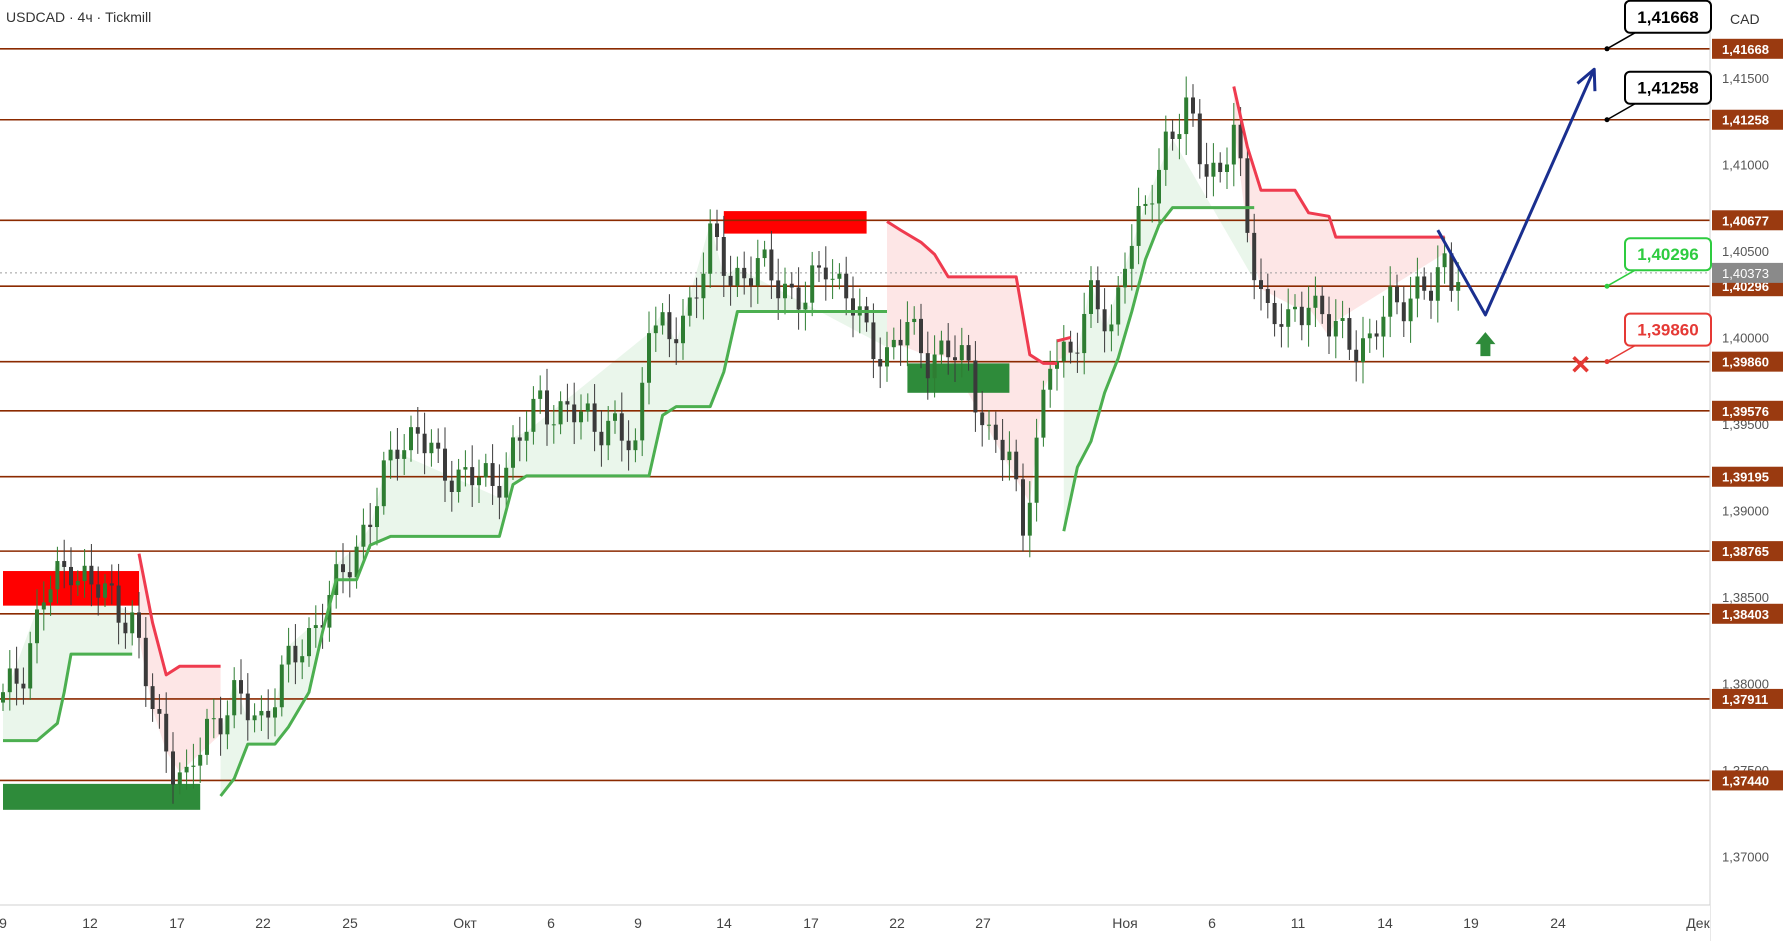  I want to click on time-axis-tick: 6, so click(1212, 923).